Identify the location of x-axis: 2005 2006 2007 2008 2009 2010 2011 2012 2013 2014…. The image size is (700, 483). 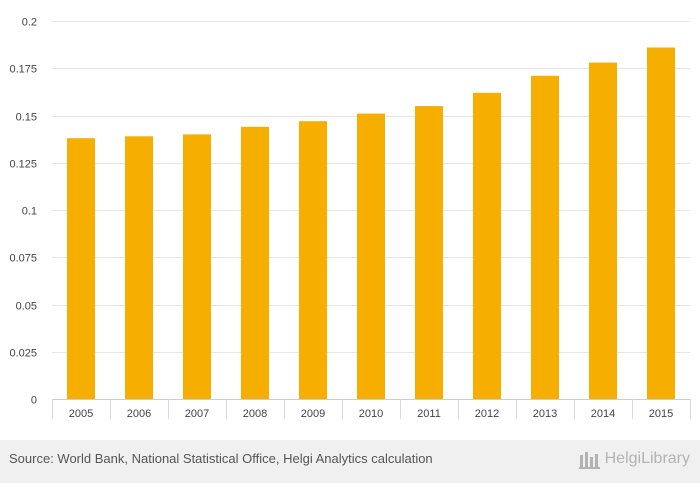
(371, 409).